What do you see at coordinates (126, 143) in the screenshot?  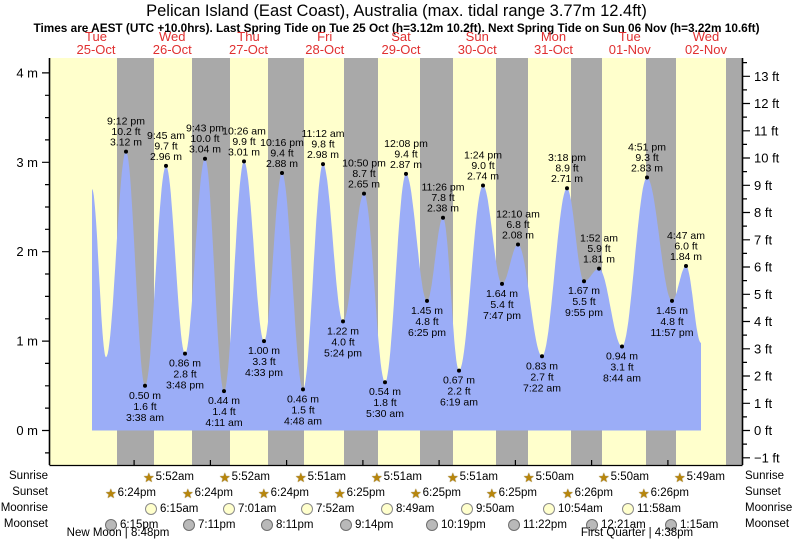 I see `high-tide-label: 3.12 m` at bounding box center [126, 143].